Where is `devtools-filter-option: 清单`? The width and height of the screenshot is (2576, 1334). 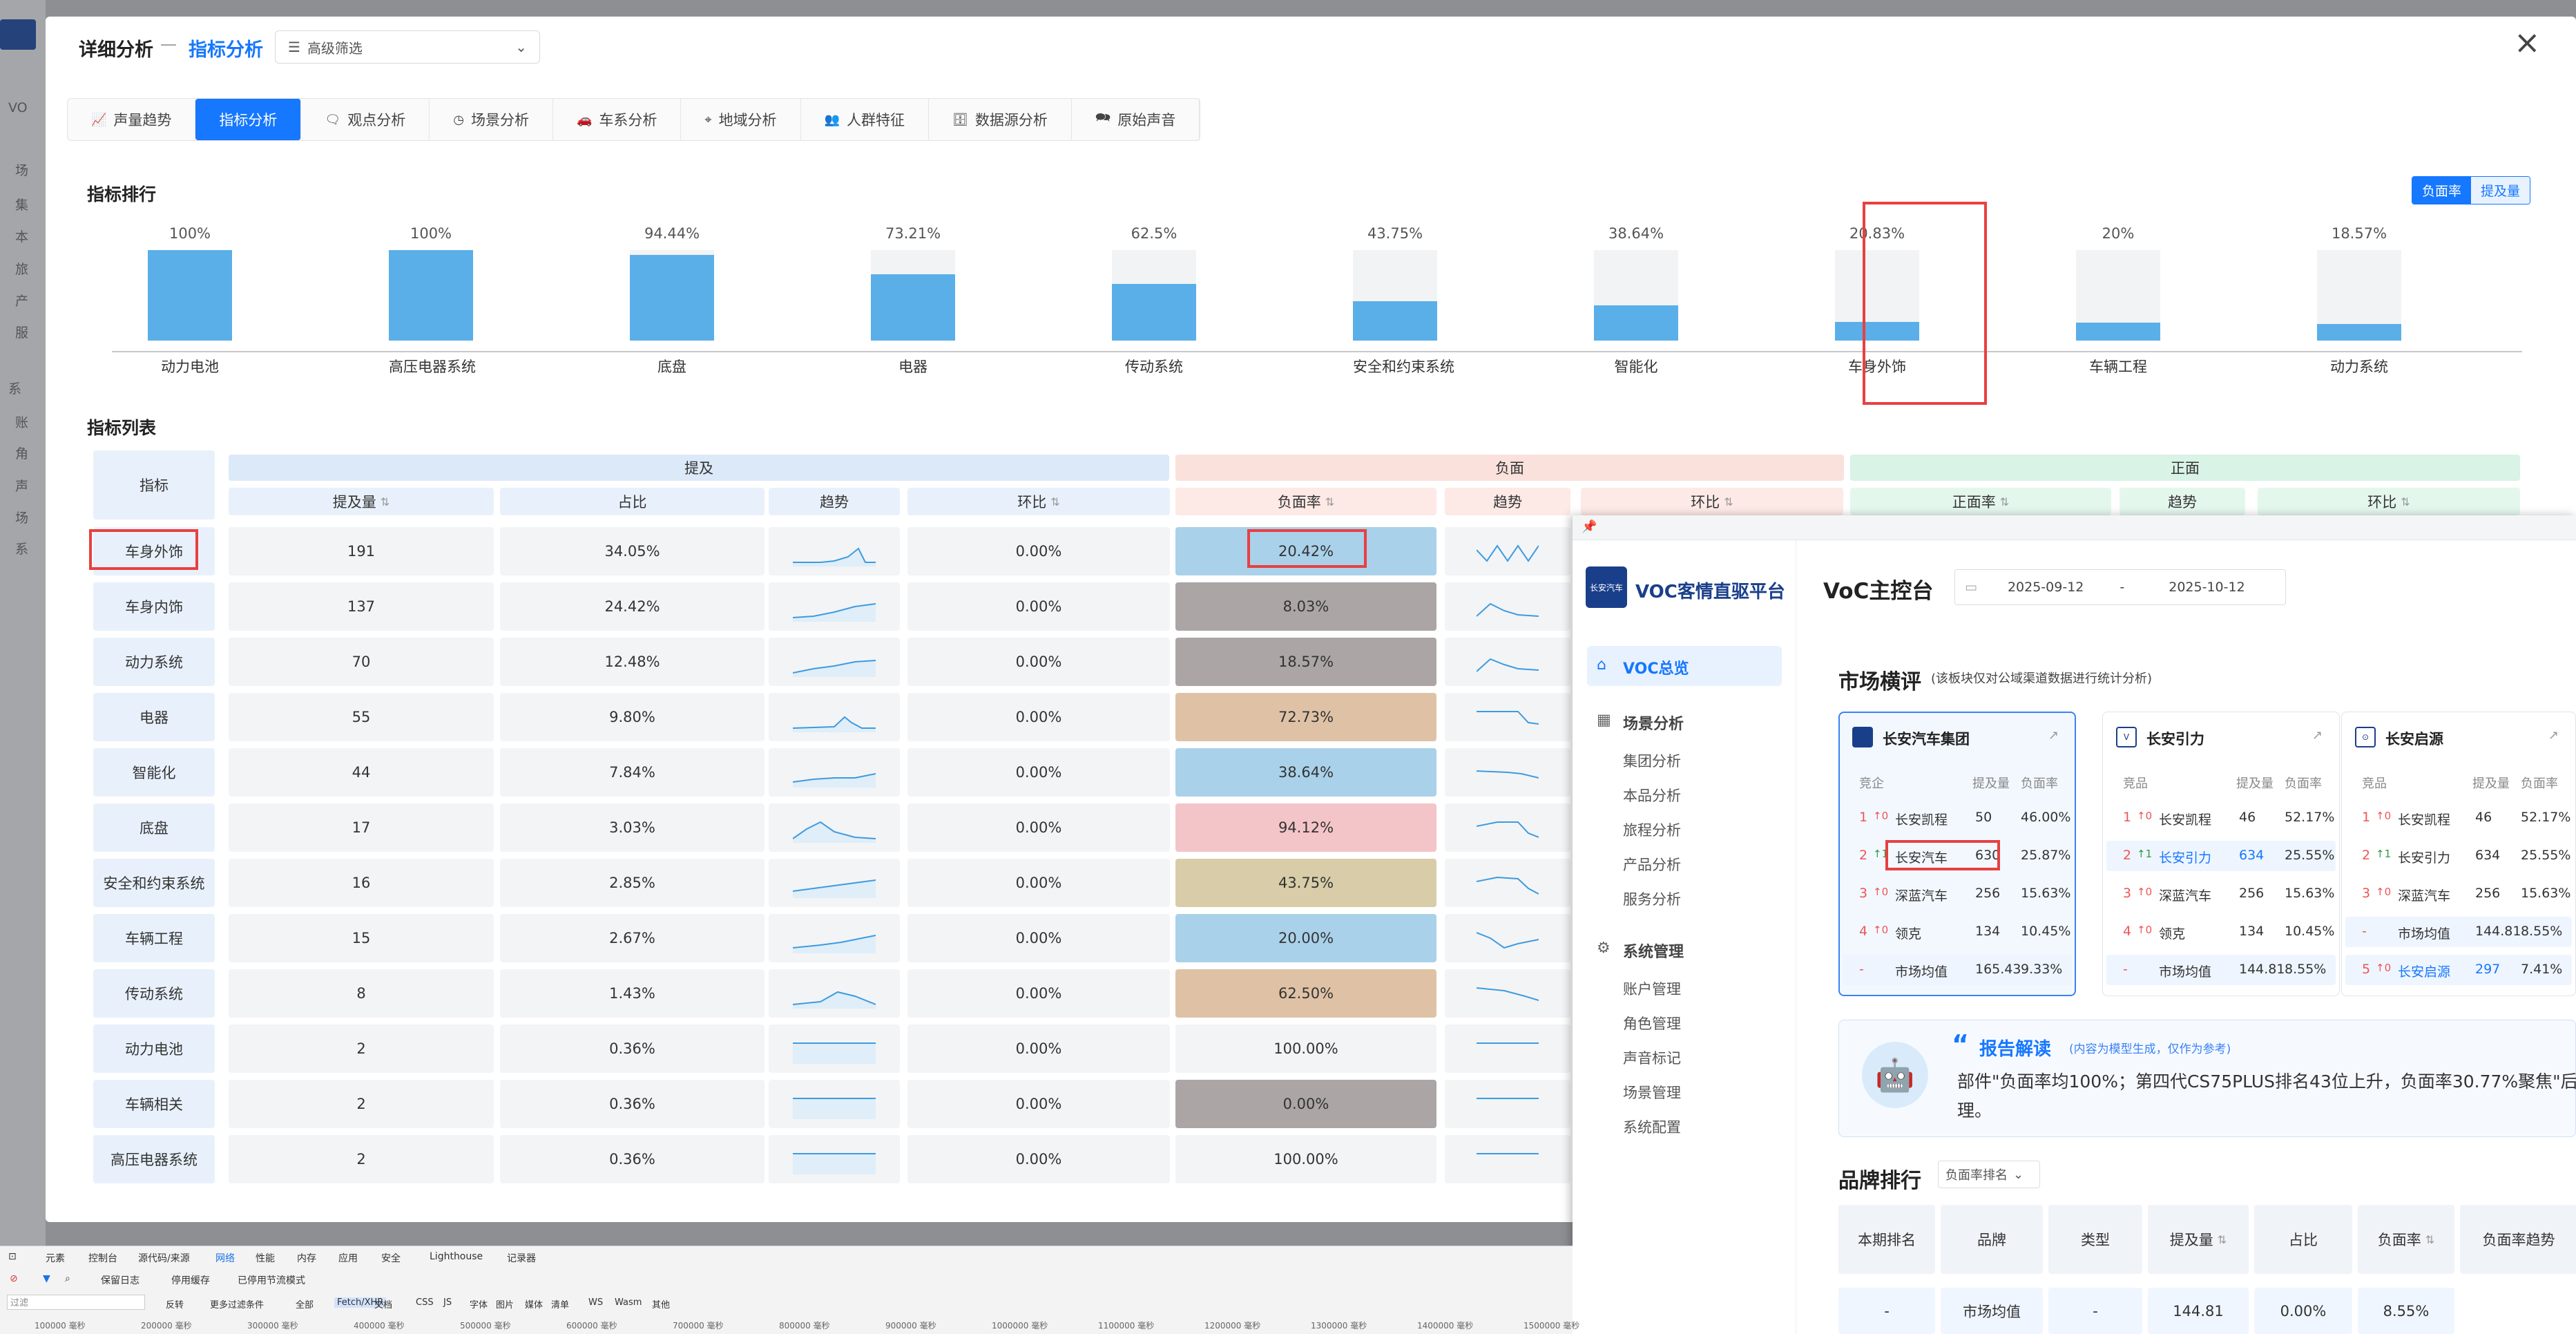
devtools-filter-option: 清单 is located at coordinates (560, 1305).